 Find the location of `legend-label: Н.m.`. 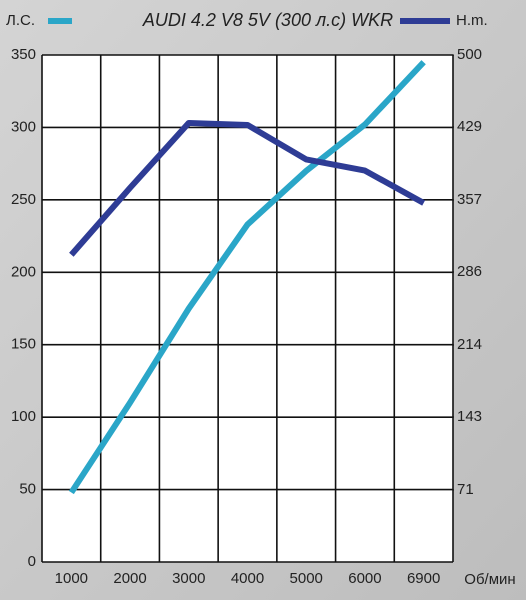

legend-label: Н.m. is located at coordinates (472, 20).